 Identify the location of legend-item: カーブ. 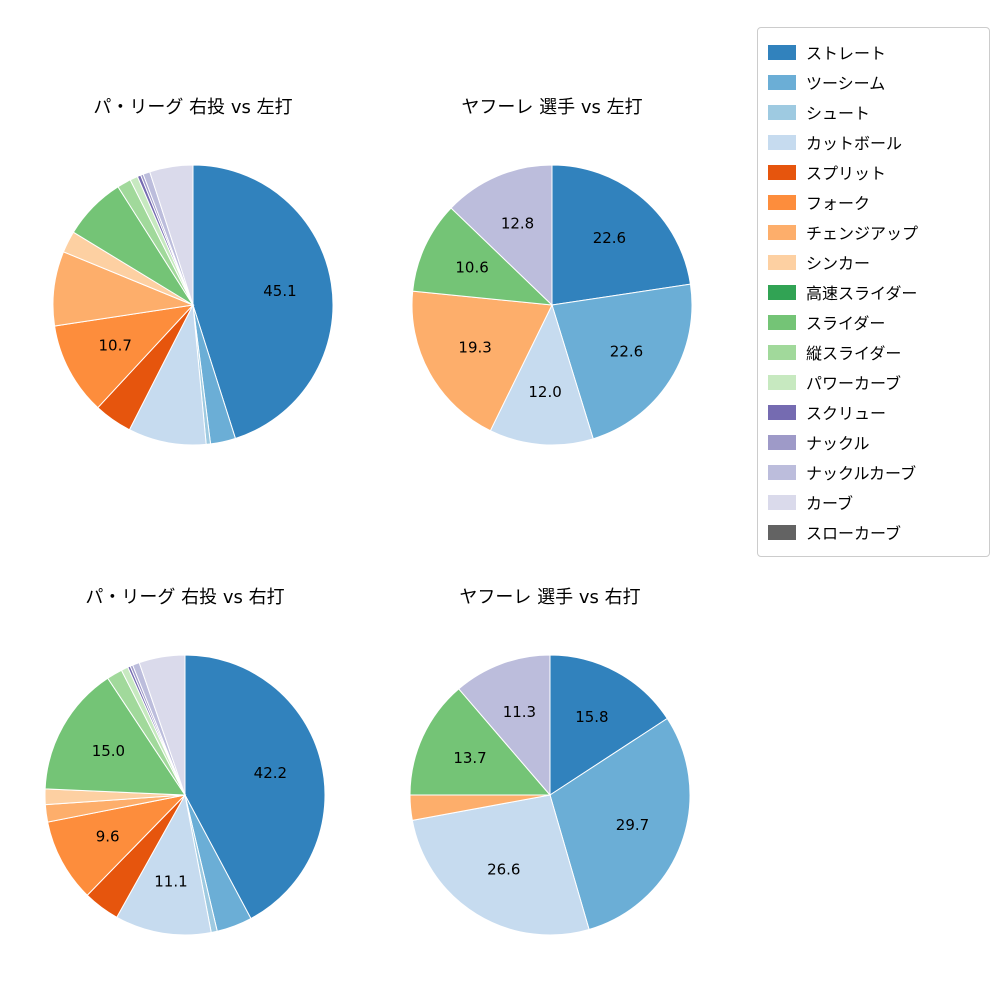
(873, 502).